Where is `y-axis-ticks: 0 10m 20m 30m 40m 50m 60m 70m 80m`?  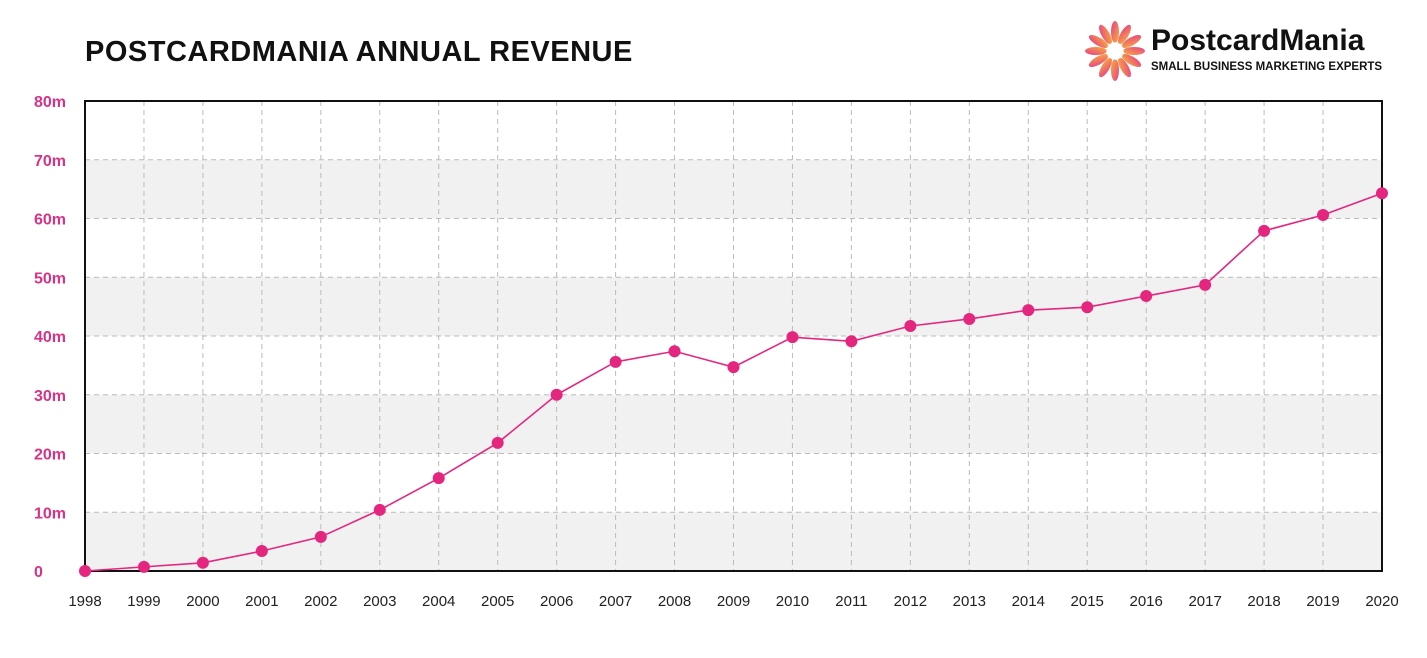
y-axis-ticks: 0 10m 20m 30m 40m 50m 60m 70m 80m is located at coordinates (50, 337).